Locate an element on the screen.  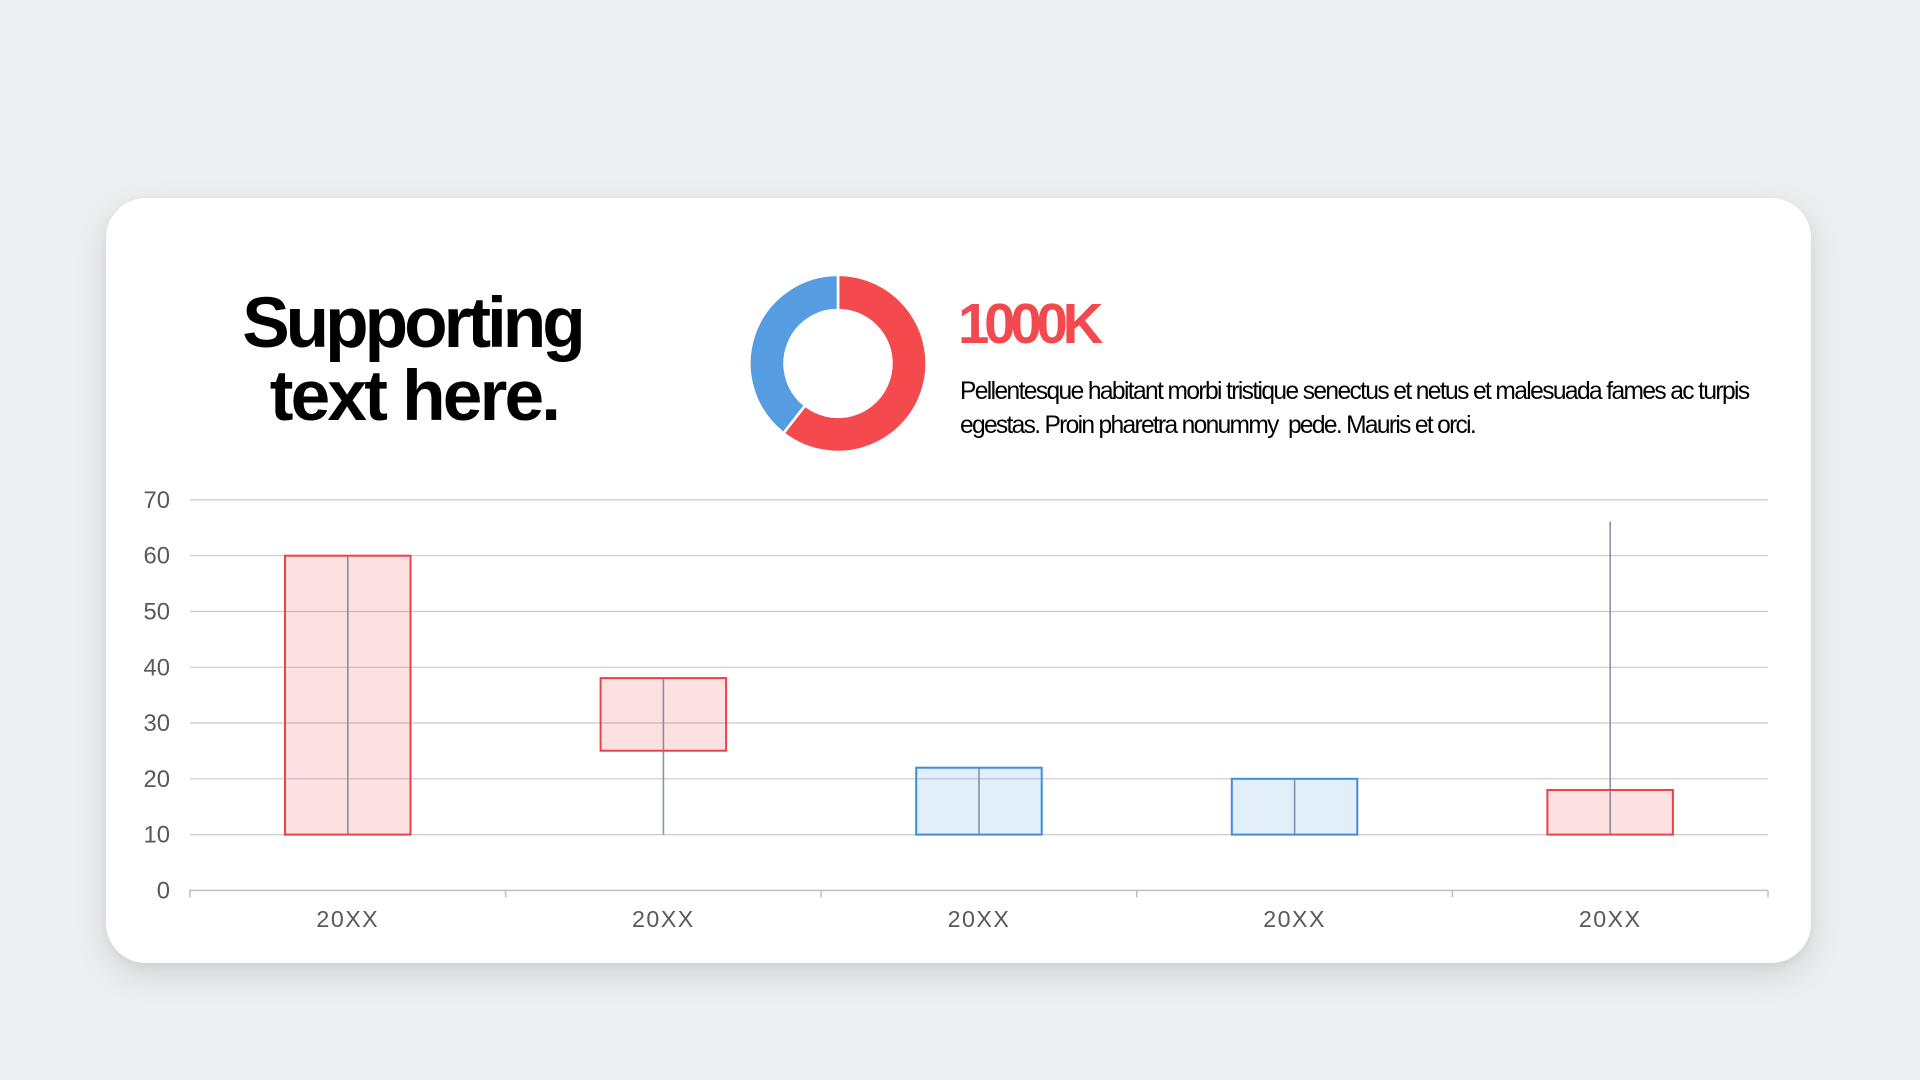
svg-text: 40 is located at coordinates (157, 667).